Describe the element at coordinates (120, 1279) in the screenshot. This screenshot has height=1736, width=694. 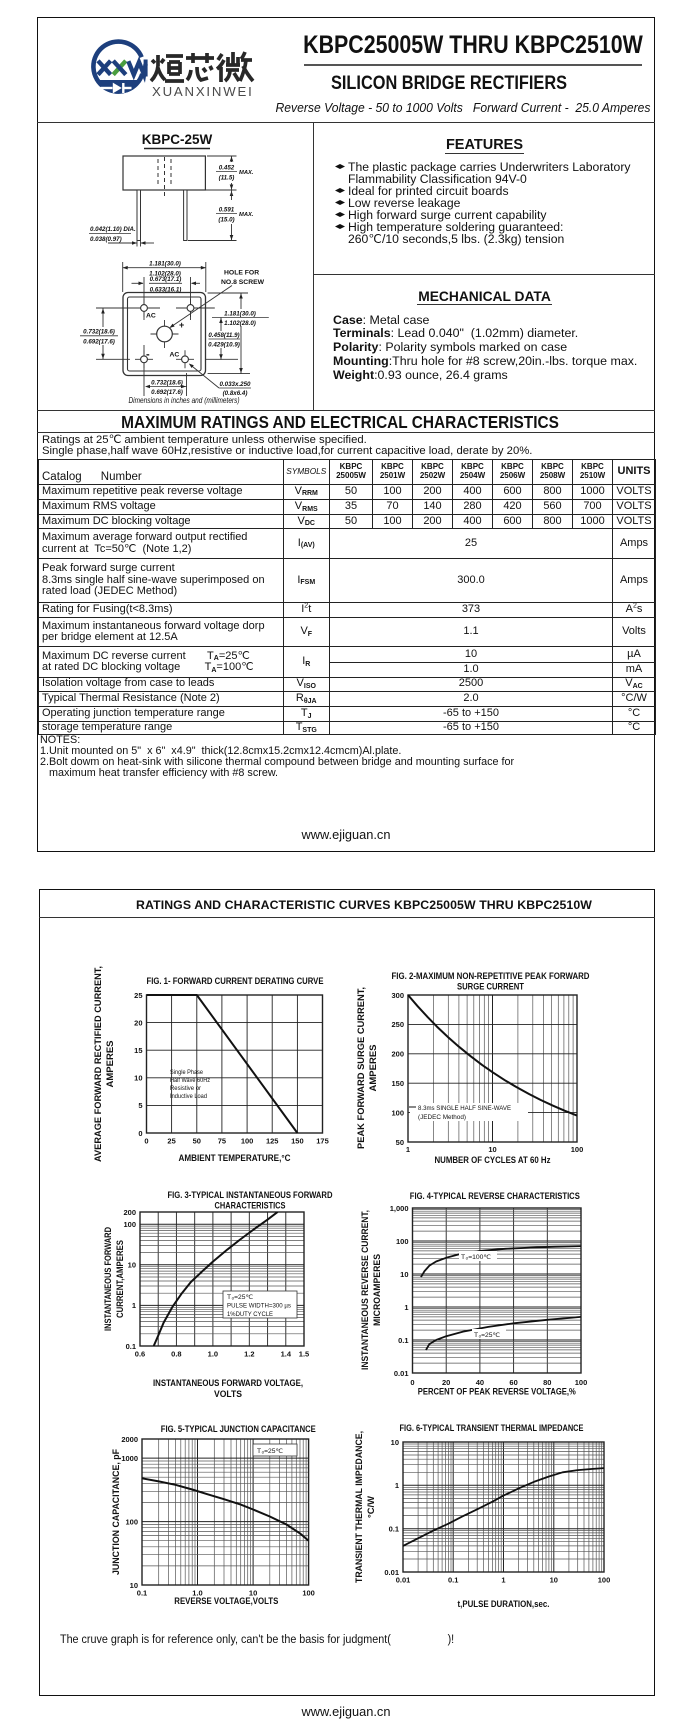
I see `svg-text: CURRENT,AMPERES` at that location.